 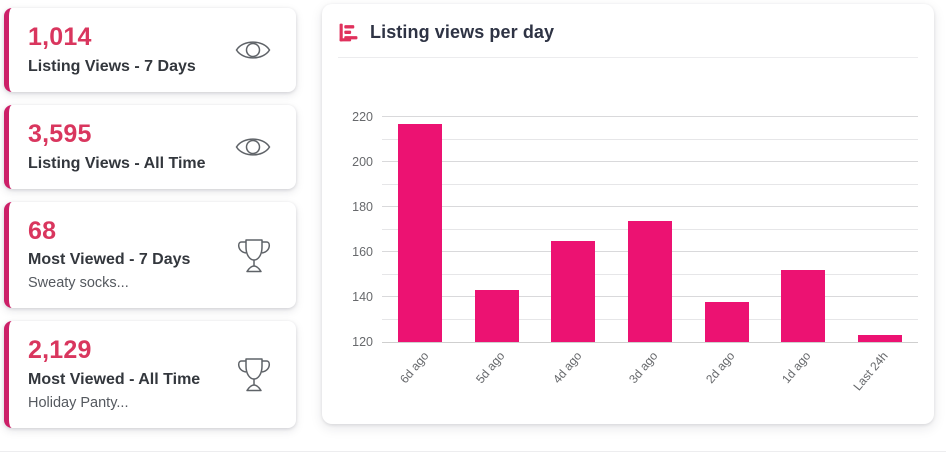 What do you see at coordinates (109, 260) in the screenshot?
I see `stat-label: Most Viewed - 7 Days` at bounding box center [109, 260].